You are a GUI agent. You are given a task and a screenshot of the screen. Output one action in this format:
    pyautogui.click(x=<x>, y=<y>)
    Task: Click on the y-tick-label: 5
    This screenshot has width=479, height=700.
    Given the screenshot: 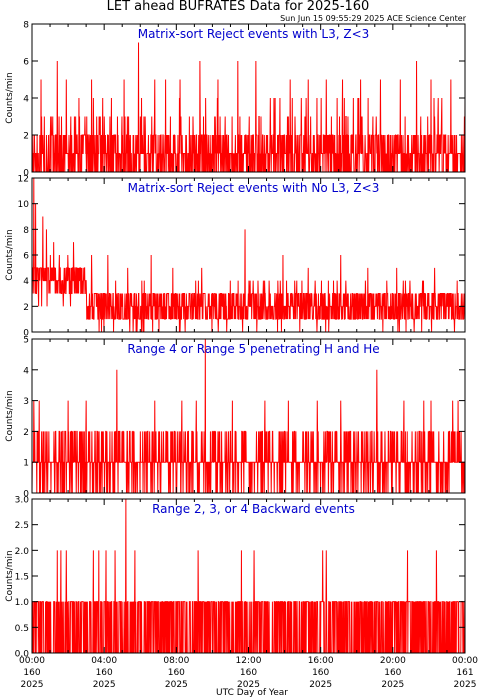 What is the action you would take?
    pyautogui.click(x=26, y=341)
    